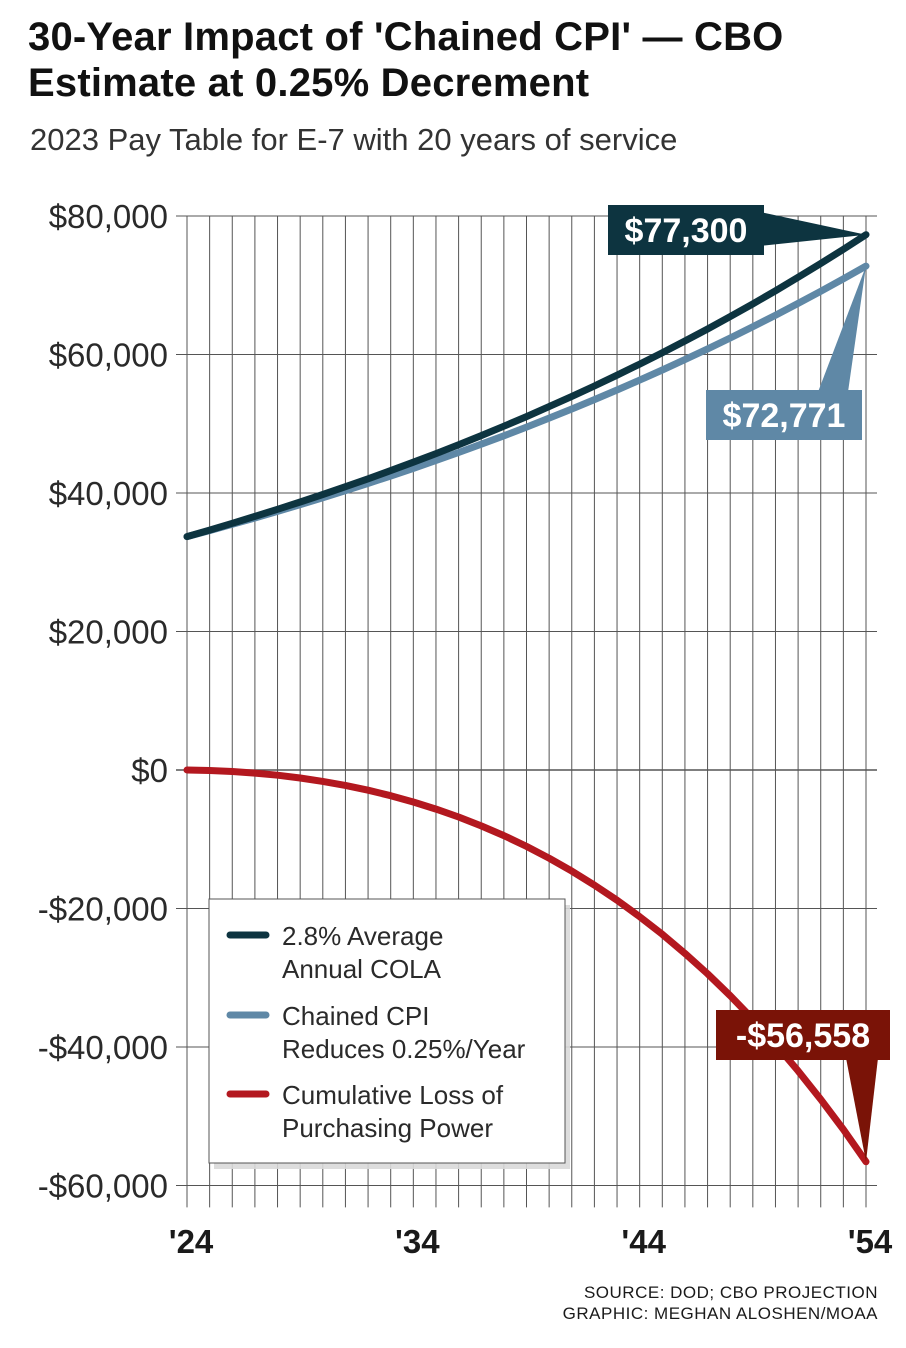  What do you see at coordinates (417, 1241) in the screenshot?
I see `x-tick-label: '34` at bounding box center [417, 1241].